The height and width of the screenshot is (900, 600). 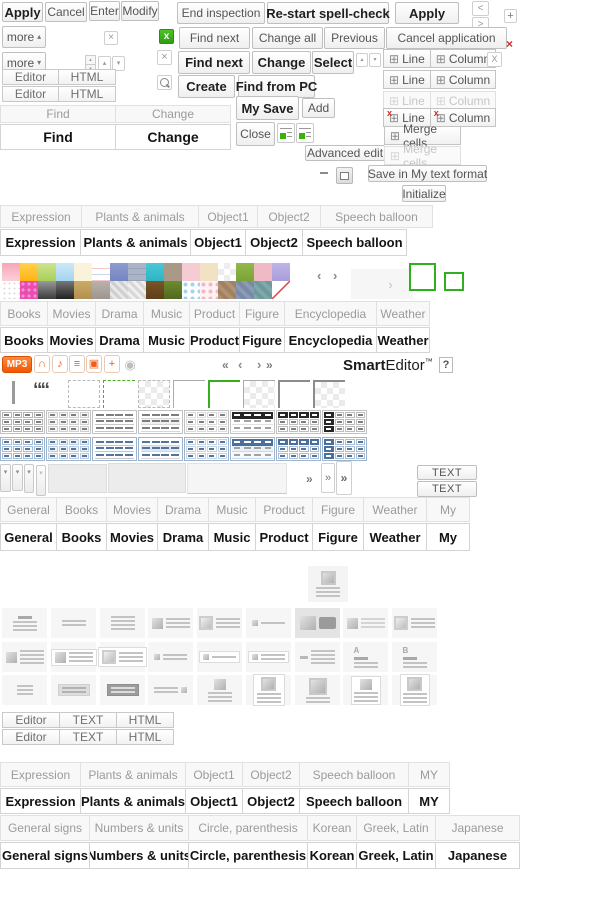 What do you see at coordinates (362, 60) in the screenshot?
I see `select-up-icon: ▴` at bounding box center [362, 60].